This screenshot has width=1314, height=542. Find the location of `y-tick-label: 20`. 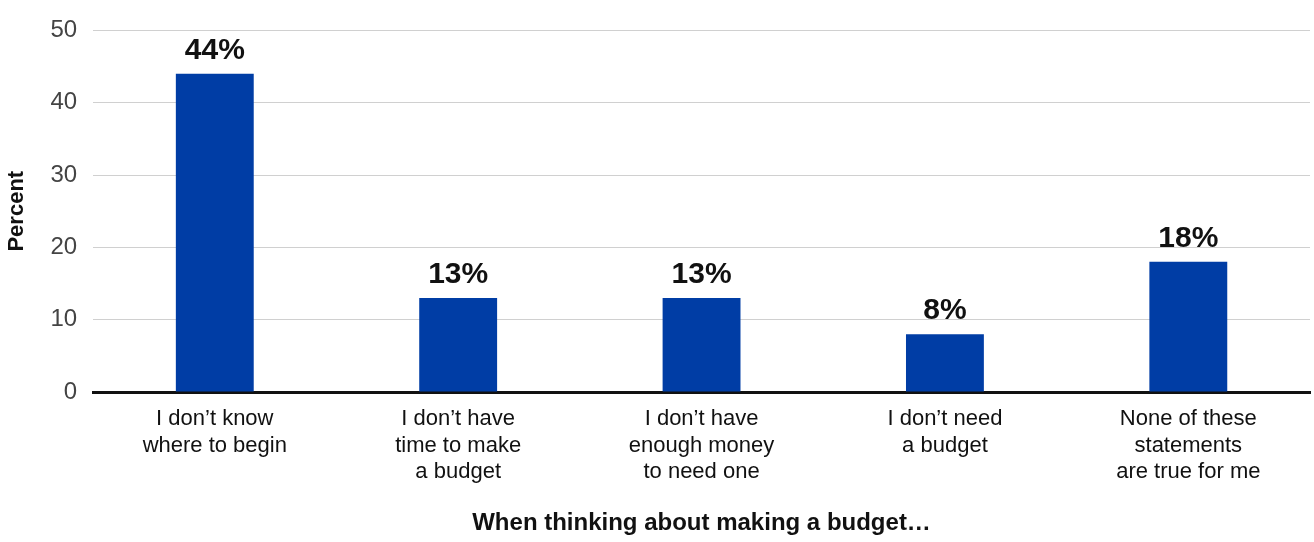

y-tick-label: 20 is located at coordinates (64, 245).